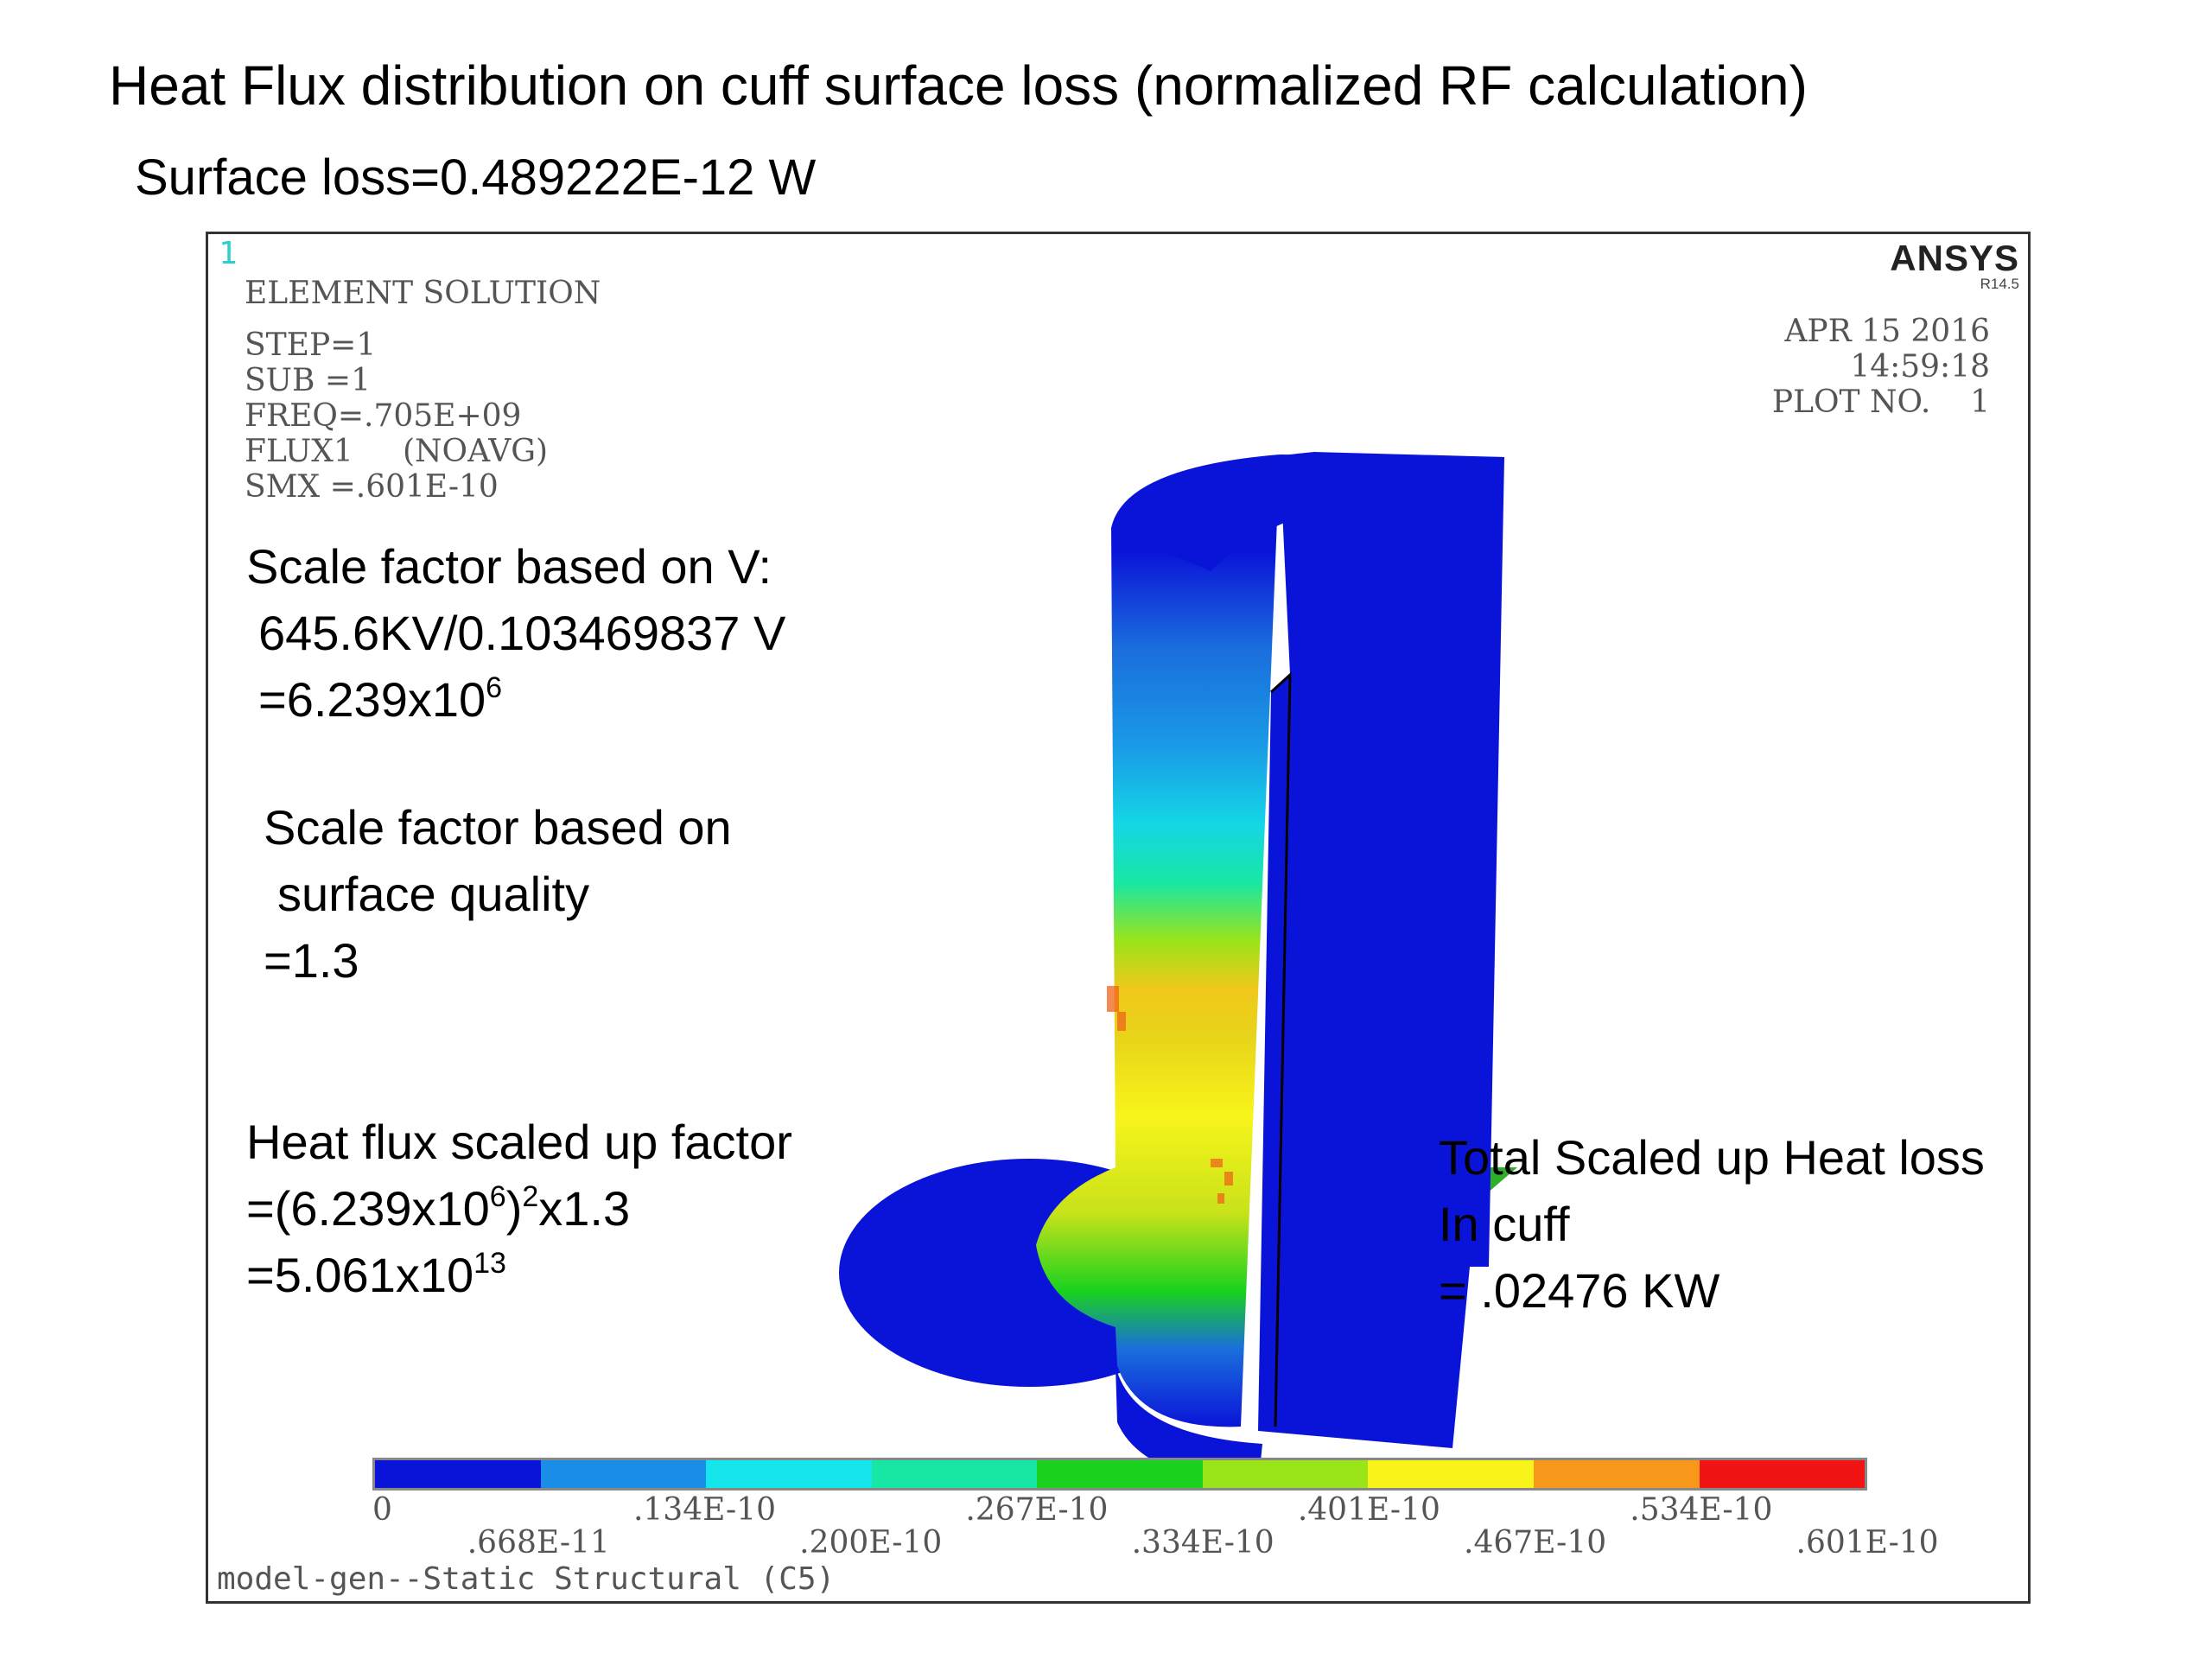 The image size is (2212, 1659). What do you see at coordinates (372, 487) in the screenshot?
I see `smx-line: SMX =.601E-10` at bounding box center [372, 487].